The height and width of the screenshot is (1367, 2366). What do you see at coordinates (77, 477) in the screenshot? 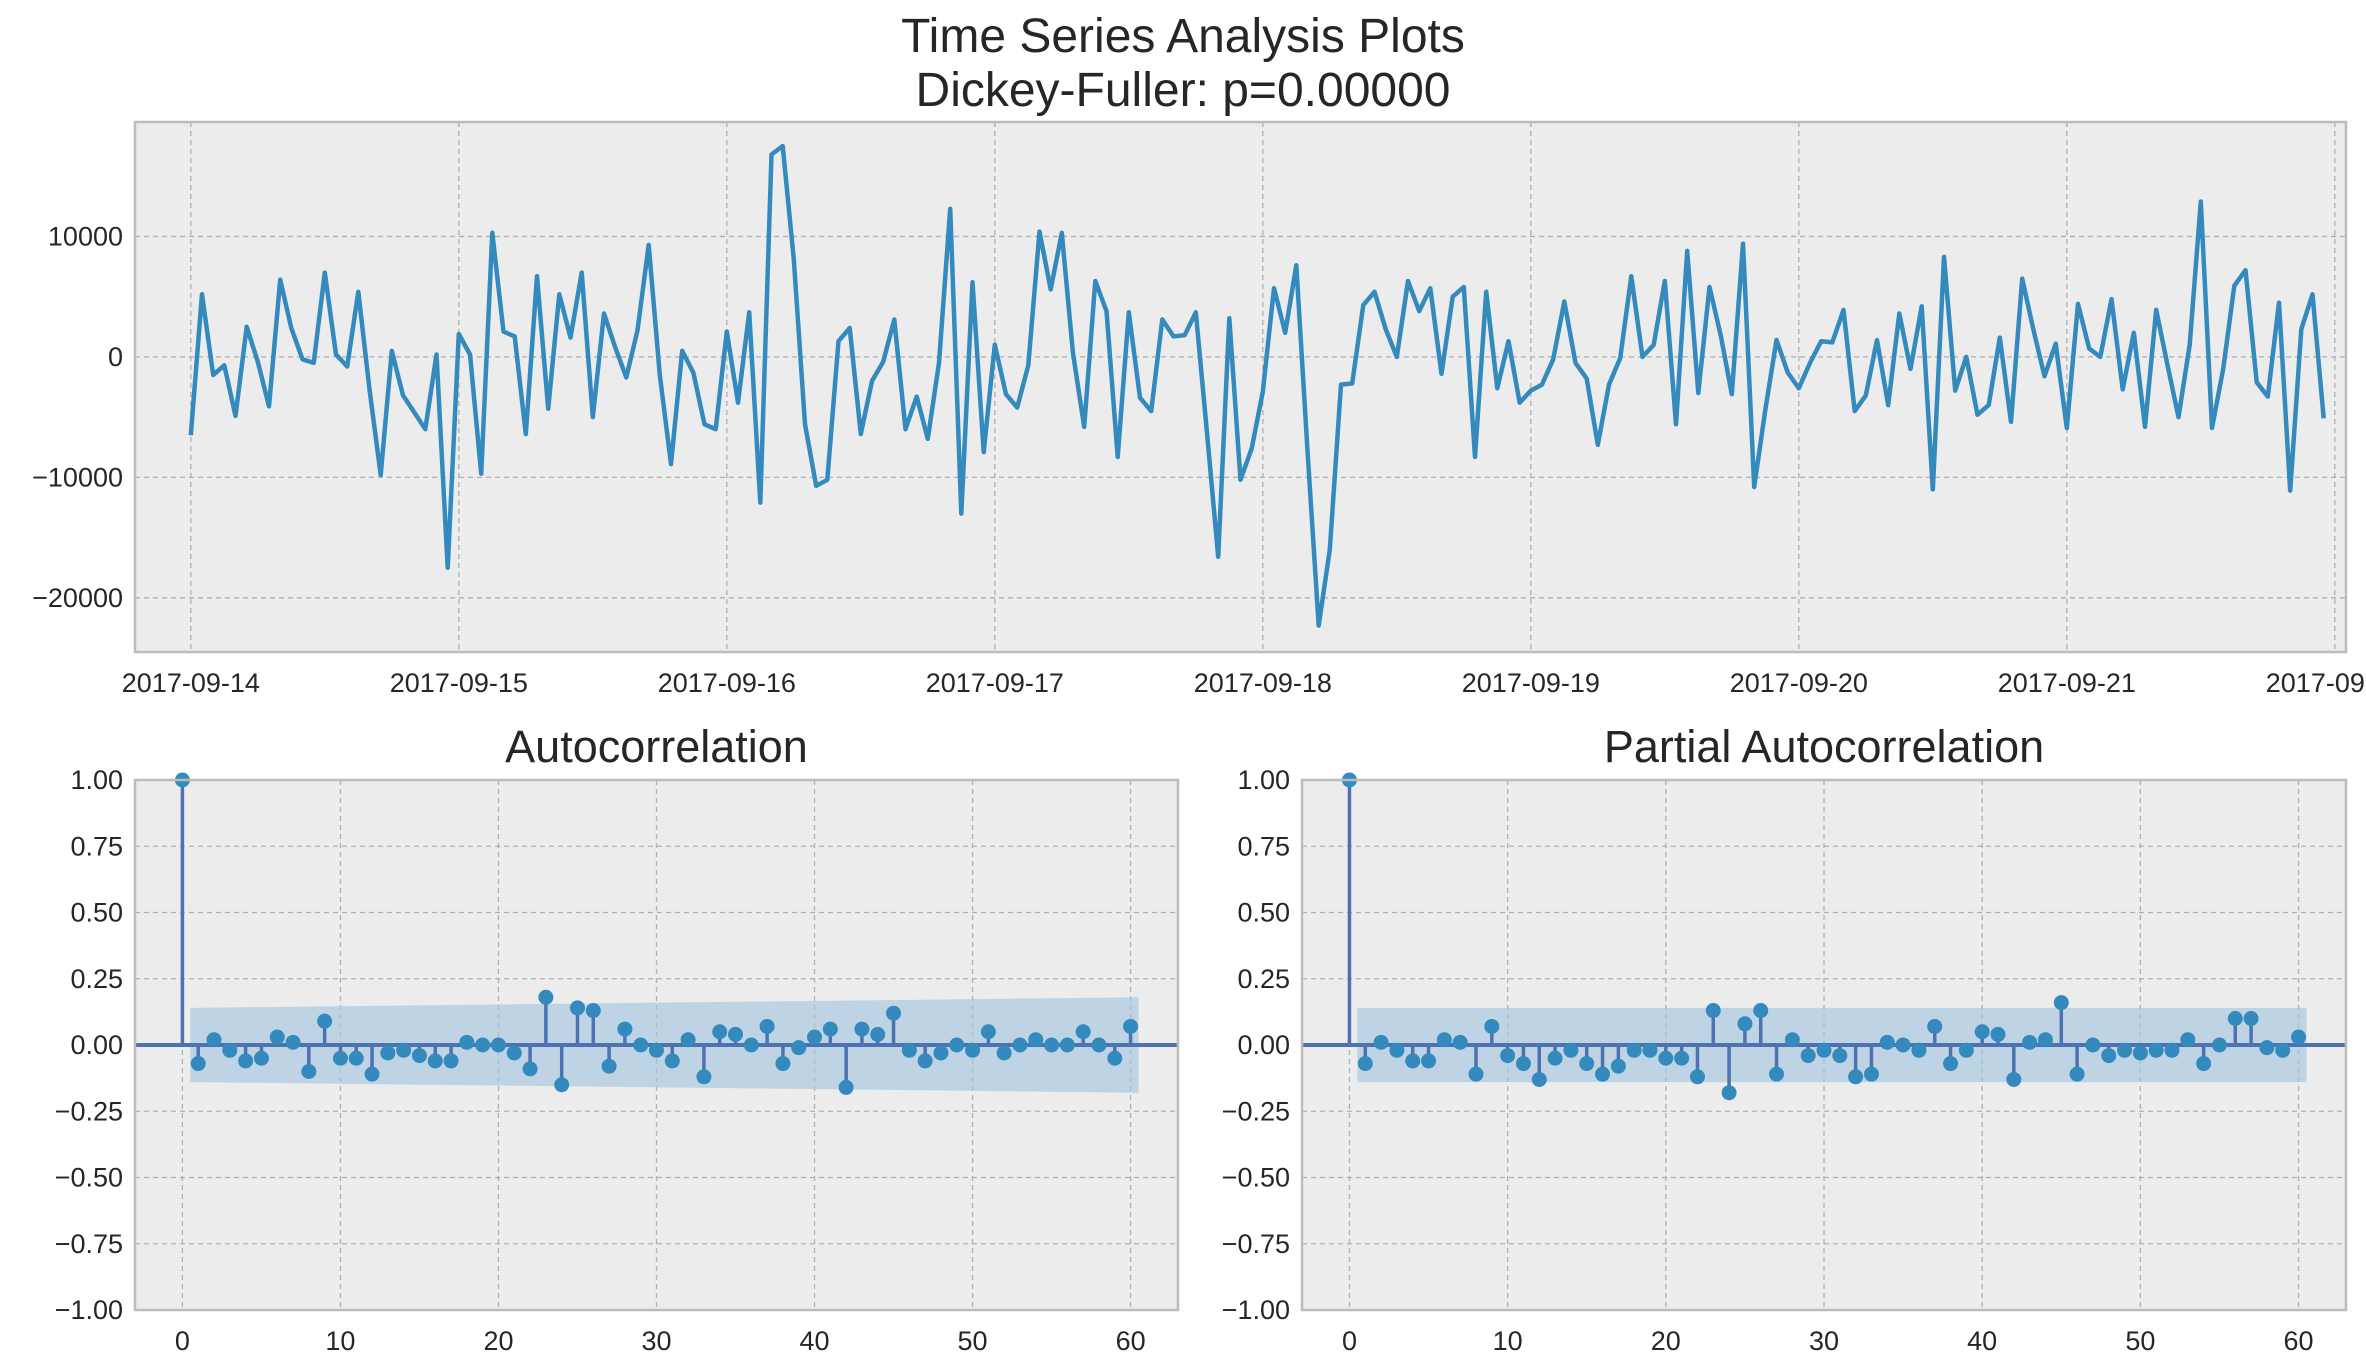
I see `ts-y-tick-label: −10000` at bounding box center [77, 477].